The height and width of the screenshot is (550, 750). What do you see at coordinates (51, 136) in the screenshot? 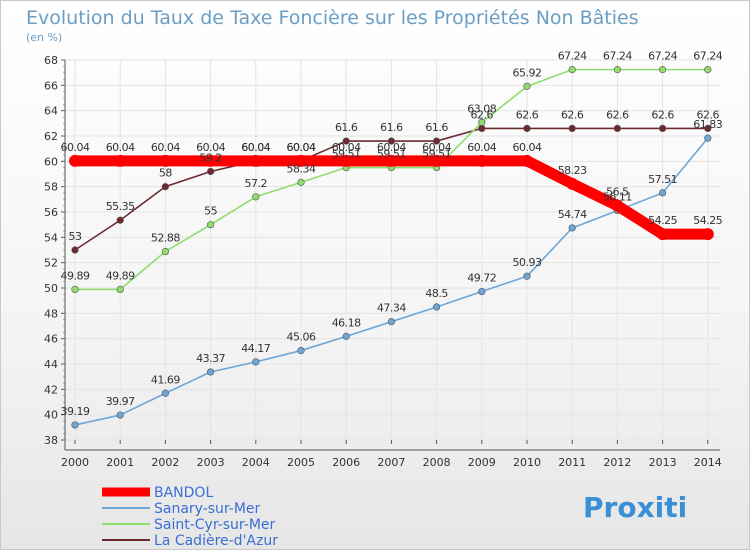
I see `y-tick-label: 62` at bounding box center [51, 136].